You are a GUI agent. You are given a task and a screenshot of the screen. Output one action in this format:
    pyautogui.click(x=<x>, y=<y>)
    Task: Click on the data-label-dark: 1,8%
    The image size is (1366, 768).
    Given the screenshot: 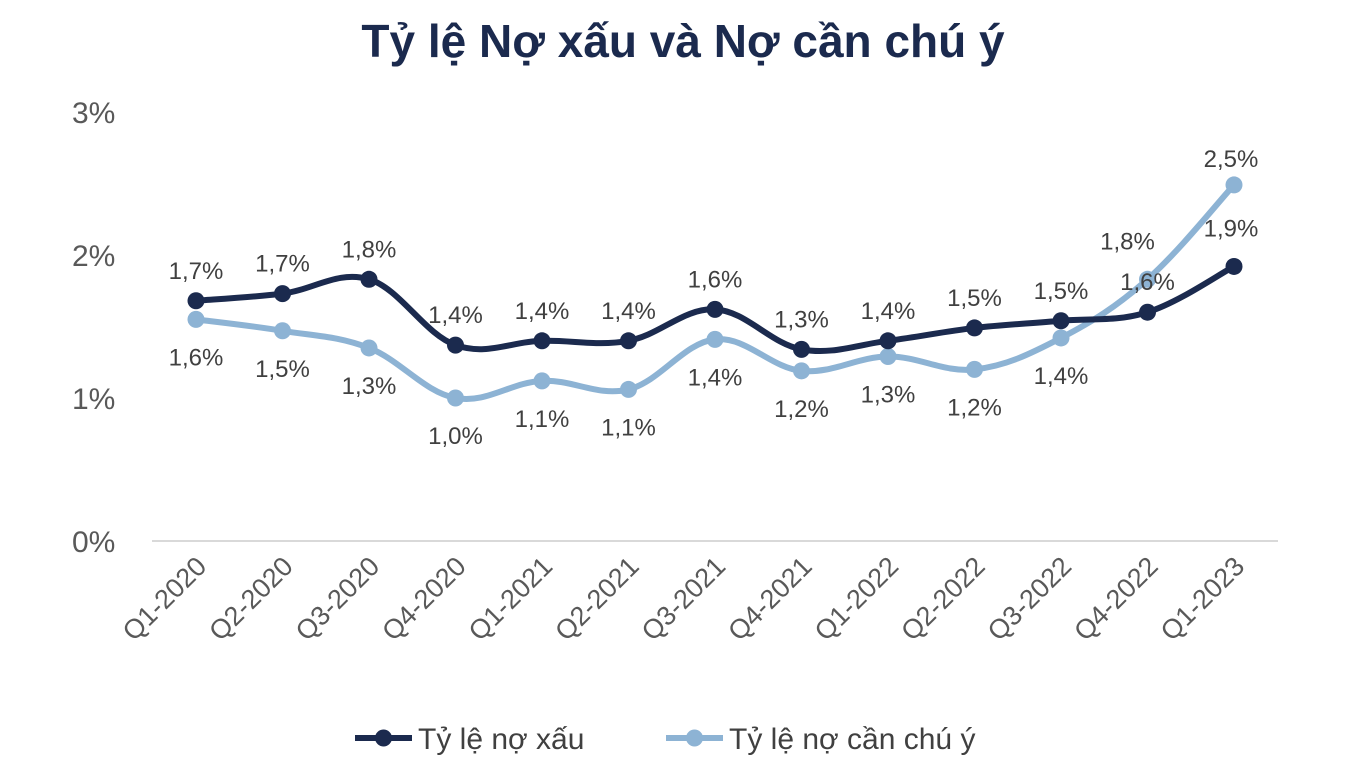 What is the action you would take?
    pyautogui.click(x=369, y=249)
    